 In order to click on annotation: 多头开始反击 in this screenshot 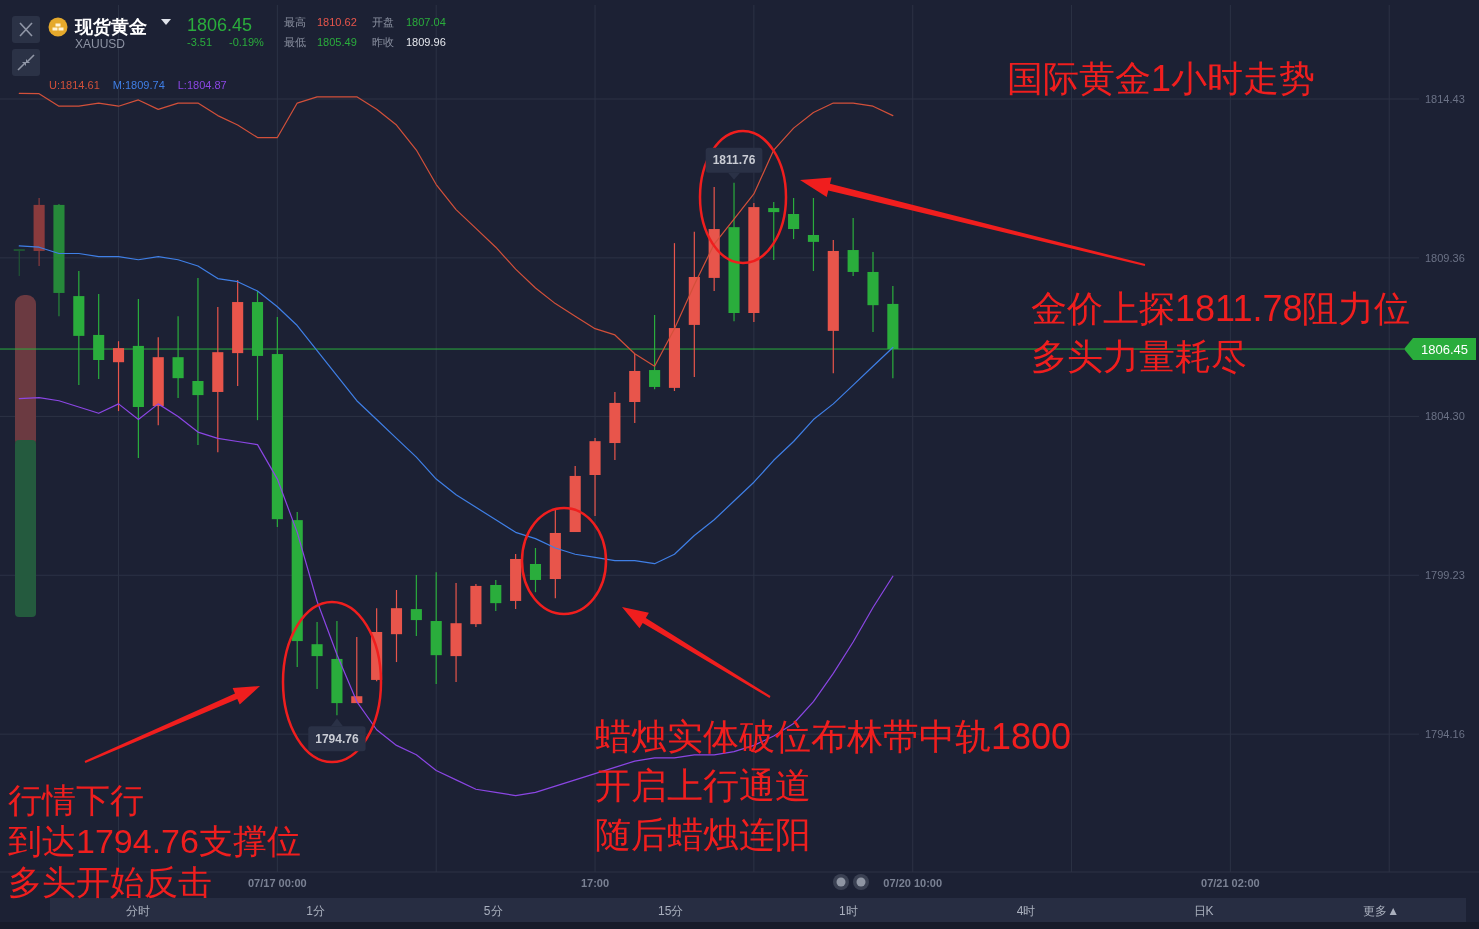, I will do `click(110, 882)`.